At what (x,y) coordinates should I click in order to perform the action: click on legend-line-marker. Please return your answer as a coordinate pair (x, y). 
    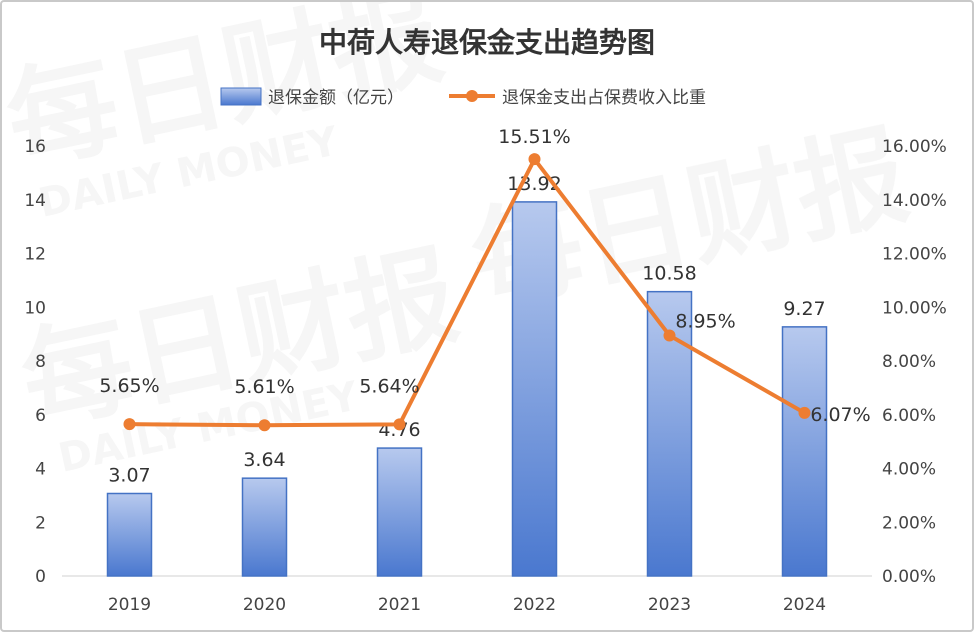
    Looking at the image, I should click on (472, 96).